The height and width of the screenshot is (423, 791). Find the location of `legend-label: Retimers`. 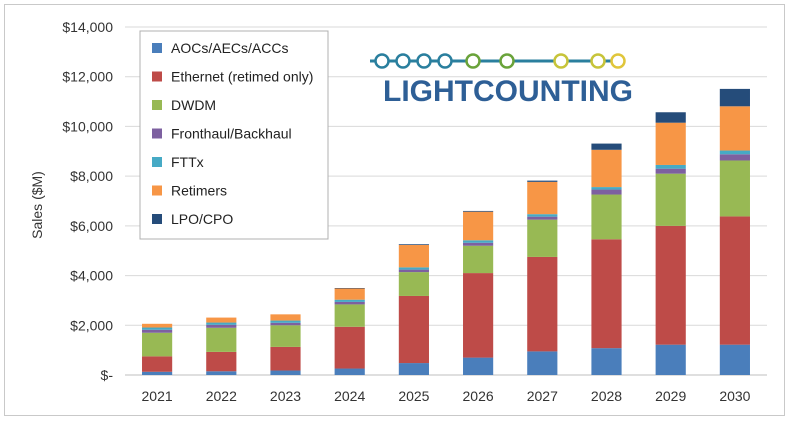

legend-label: Retimers is located at coordinates (199, 191).